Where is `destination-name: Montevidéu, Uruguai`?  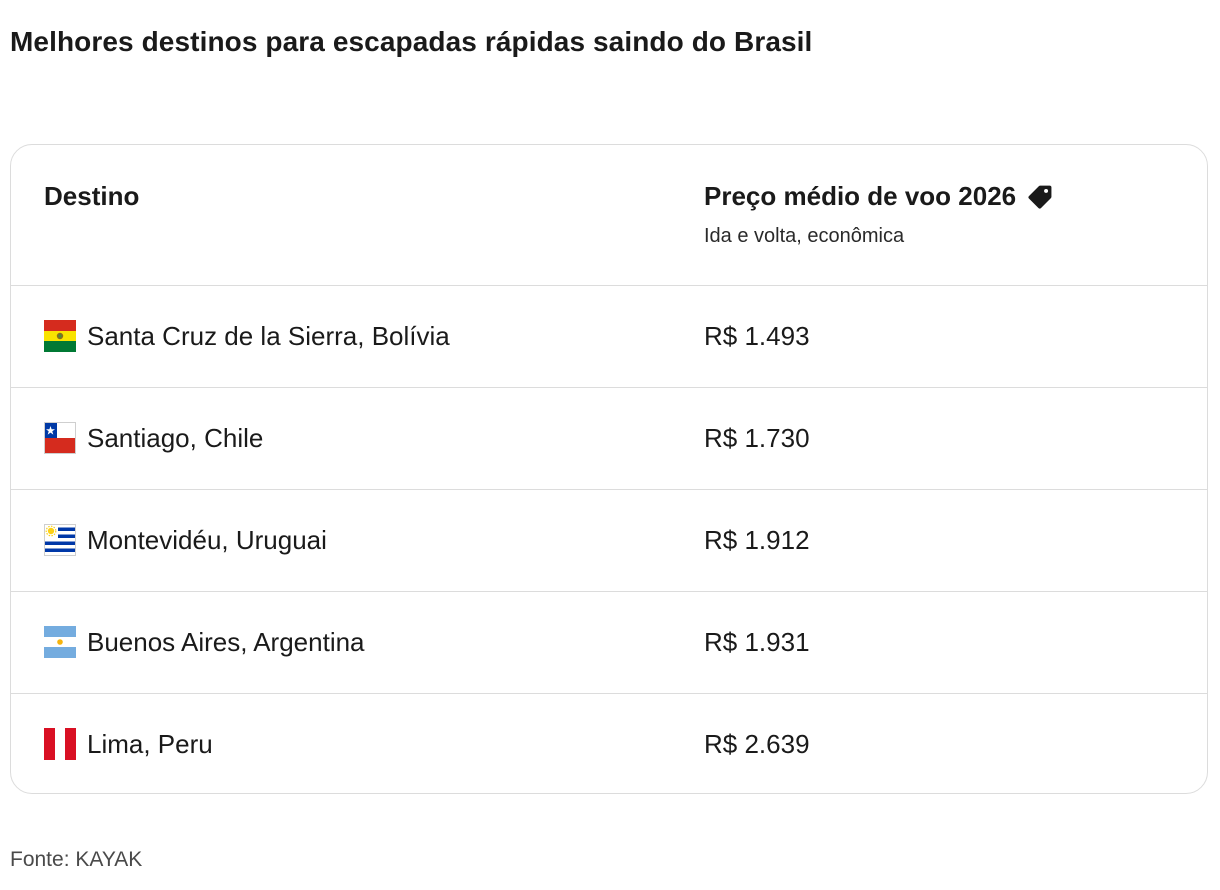
destination-name: Montevidéu, Uruguai is located at coordinates (207, 539).